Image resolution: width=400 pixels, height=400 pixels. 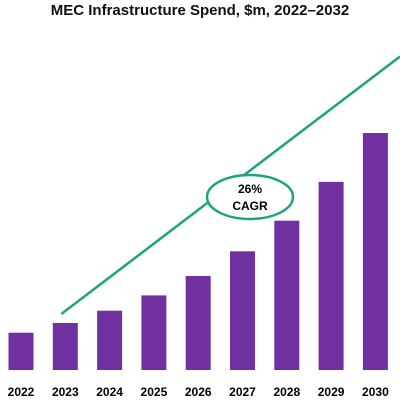 I want to click on bar-2022, so click(x=21, y=351).